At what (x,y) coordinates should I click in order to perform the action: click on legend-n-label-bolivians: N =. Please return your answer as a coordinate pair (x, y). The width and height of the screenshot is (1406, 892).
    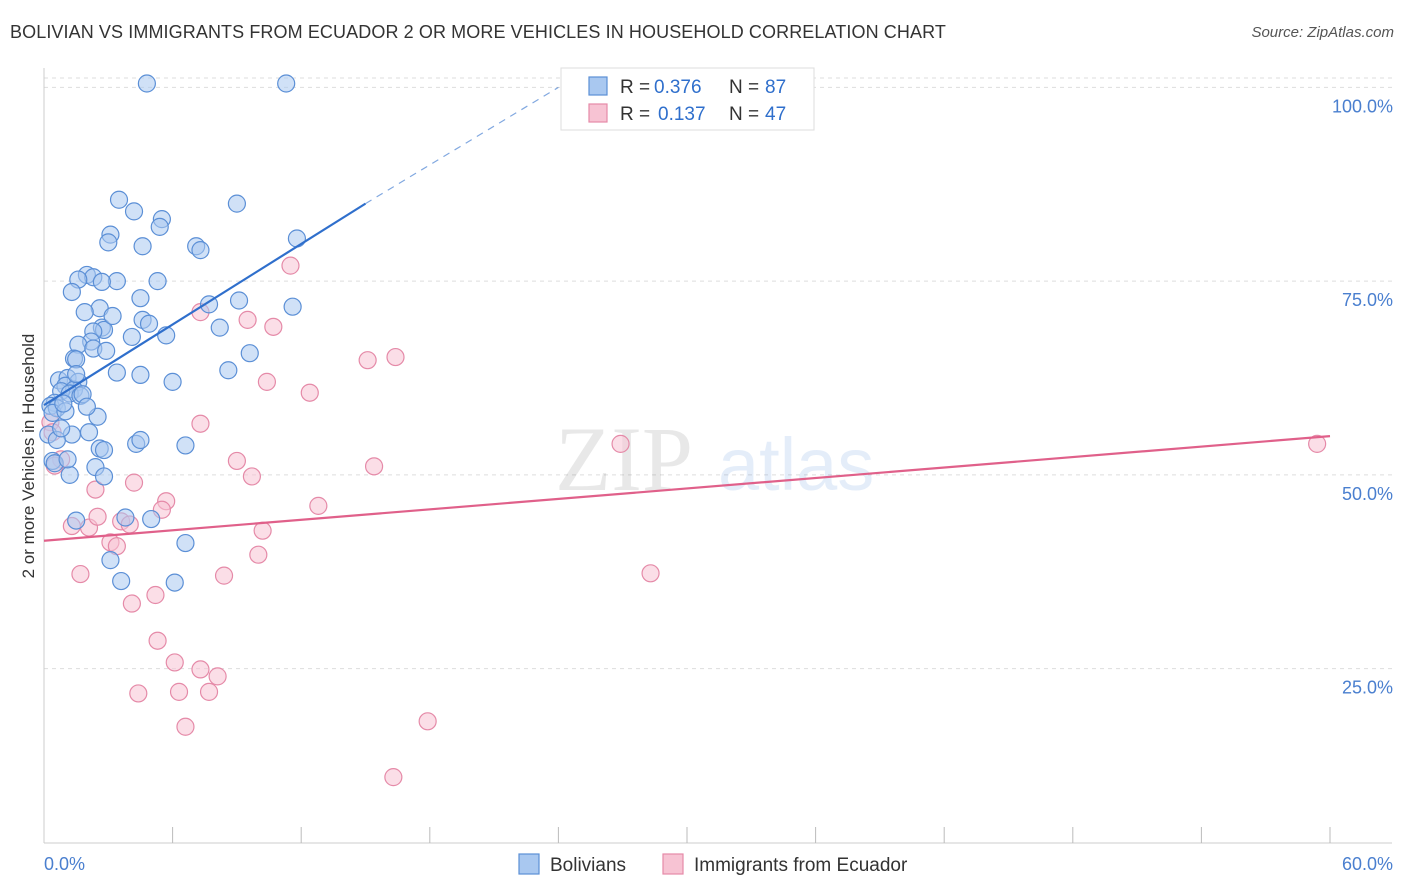
    Looking at the image, I should click on (744, 87).